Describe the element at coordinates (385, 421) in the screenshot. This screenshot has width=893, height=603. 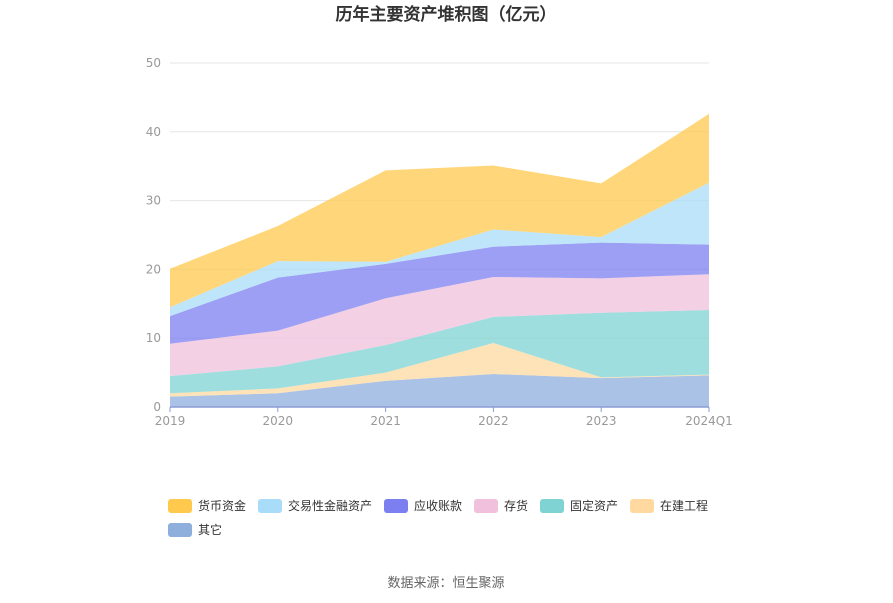
I see `x-tick-label: 2021` at that location.